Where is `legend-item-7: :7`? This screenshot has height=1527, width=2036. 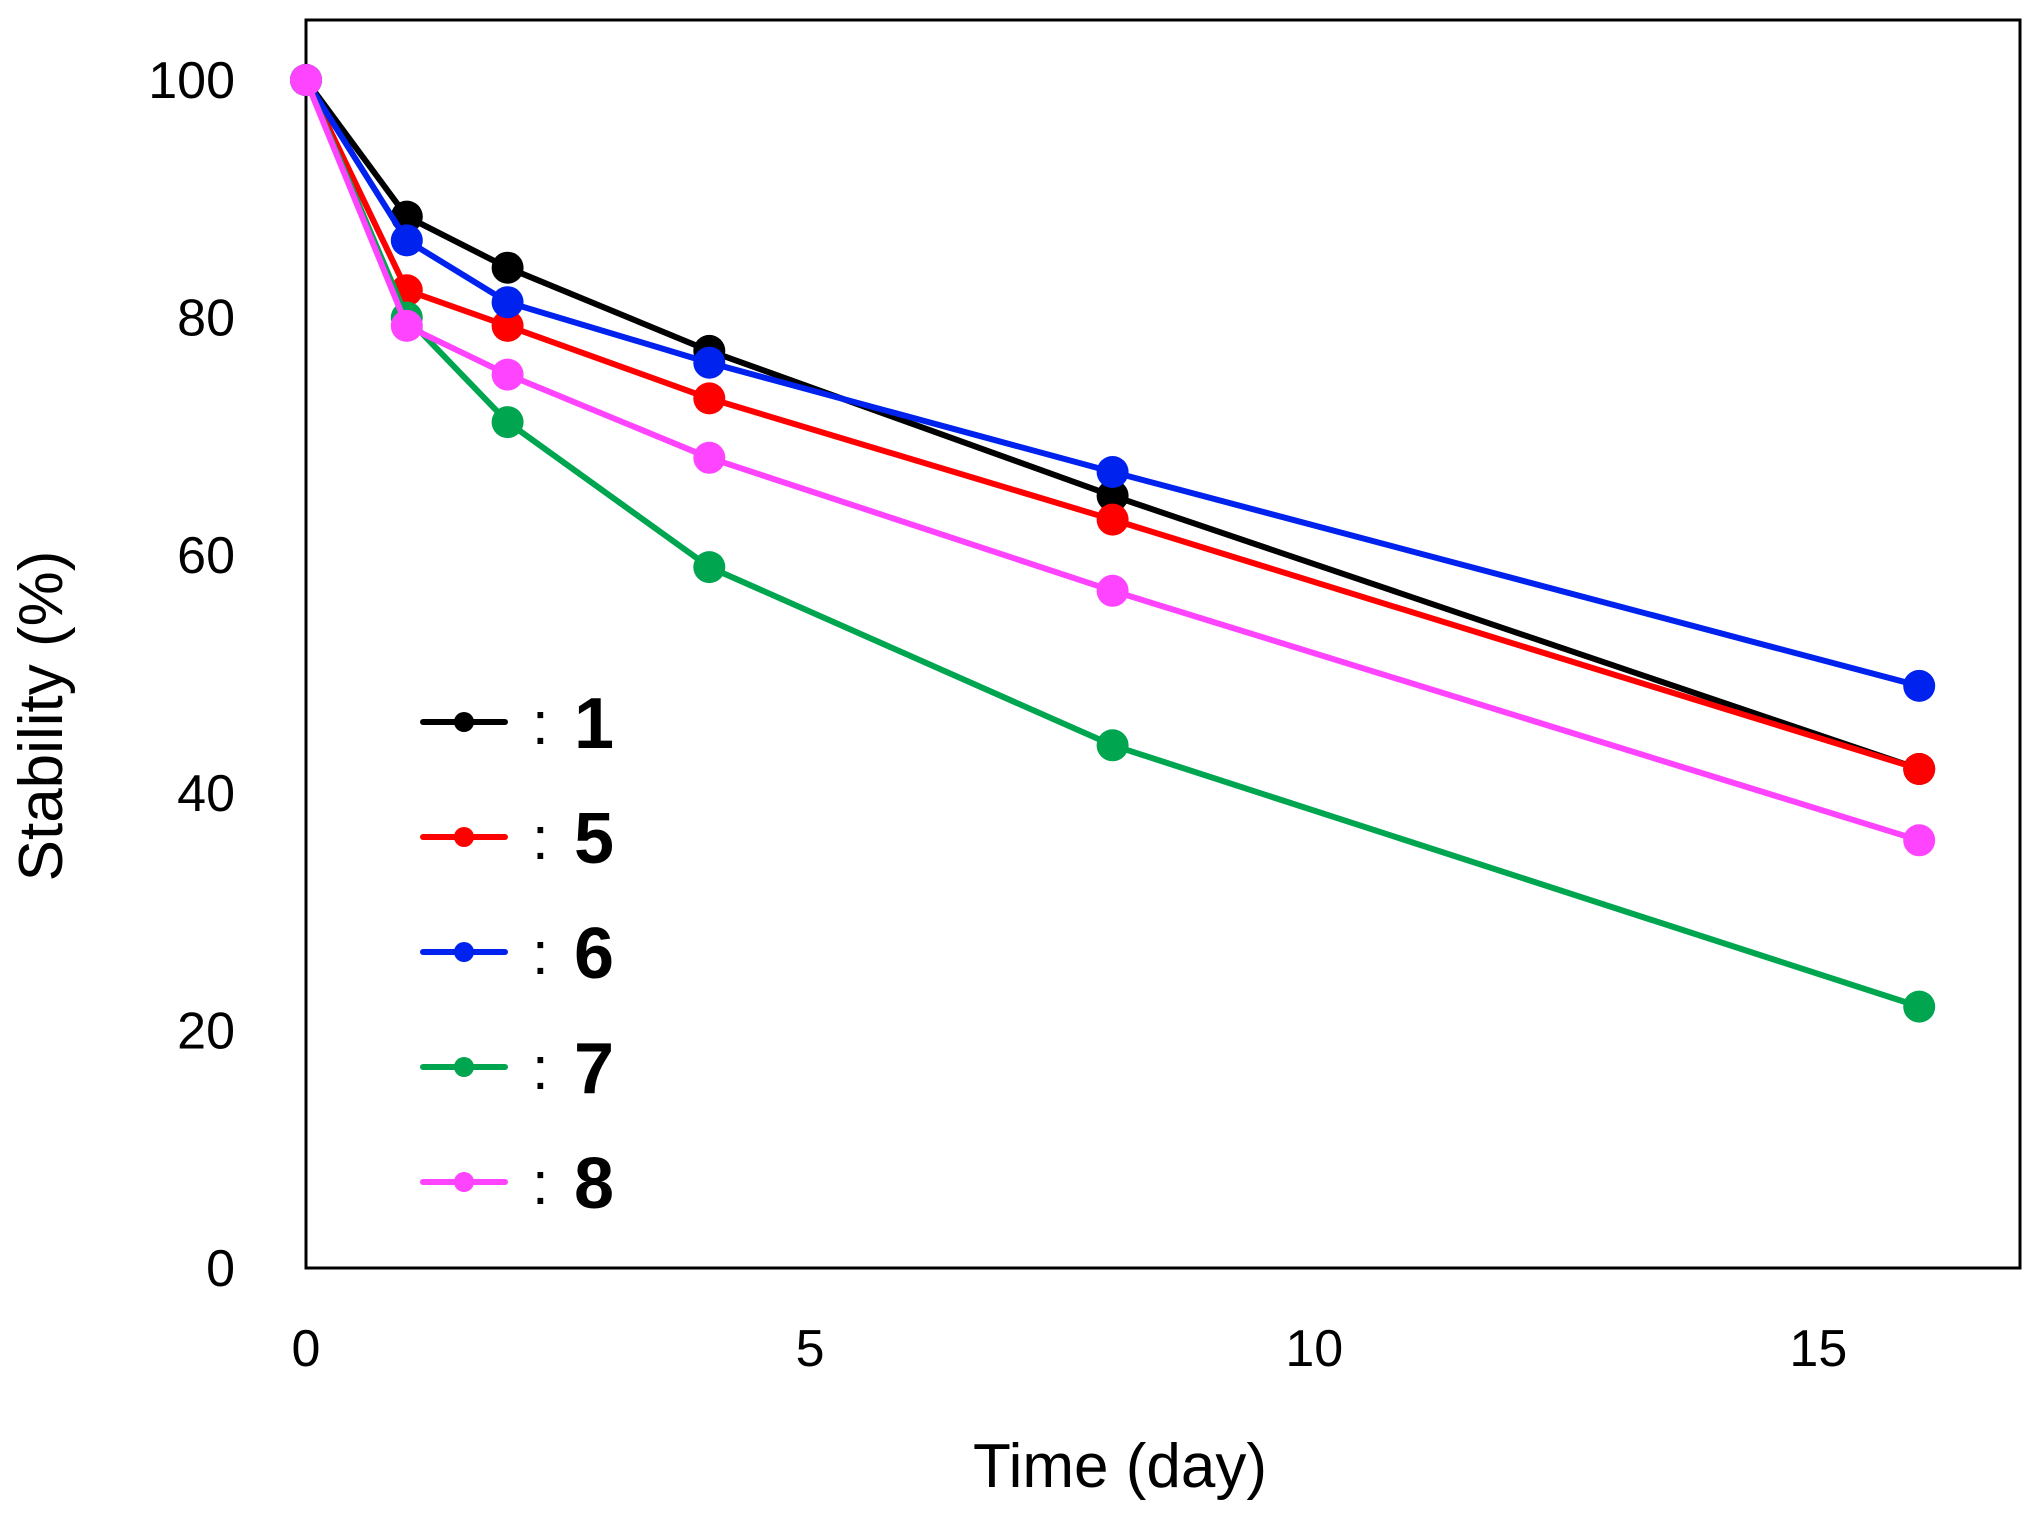
legend-item-7: :7 is located at coordinates (517, 1069).